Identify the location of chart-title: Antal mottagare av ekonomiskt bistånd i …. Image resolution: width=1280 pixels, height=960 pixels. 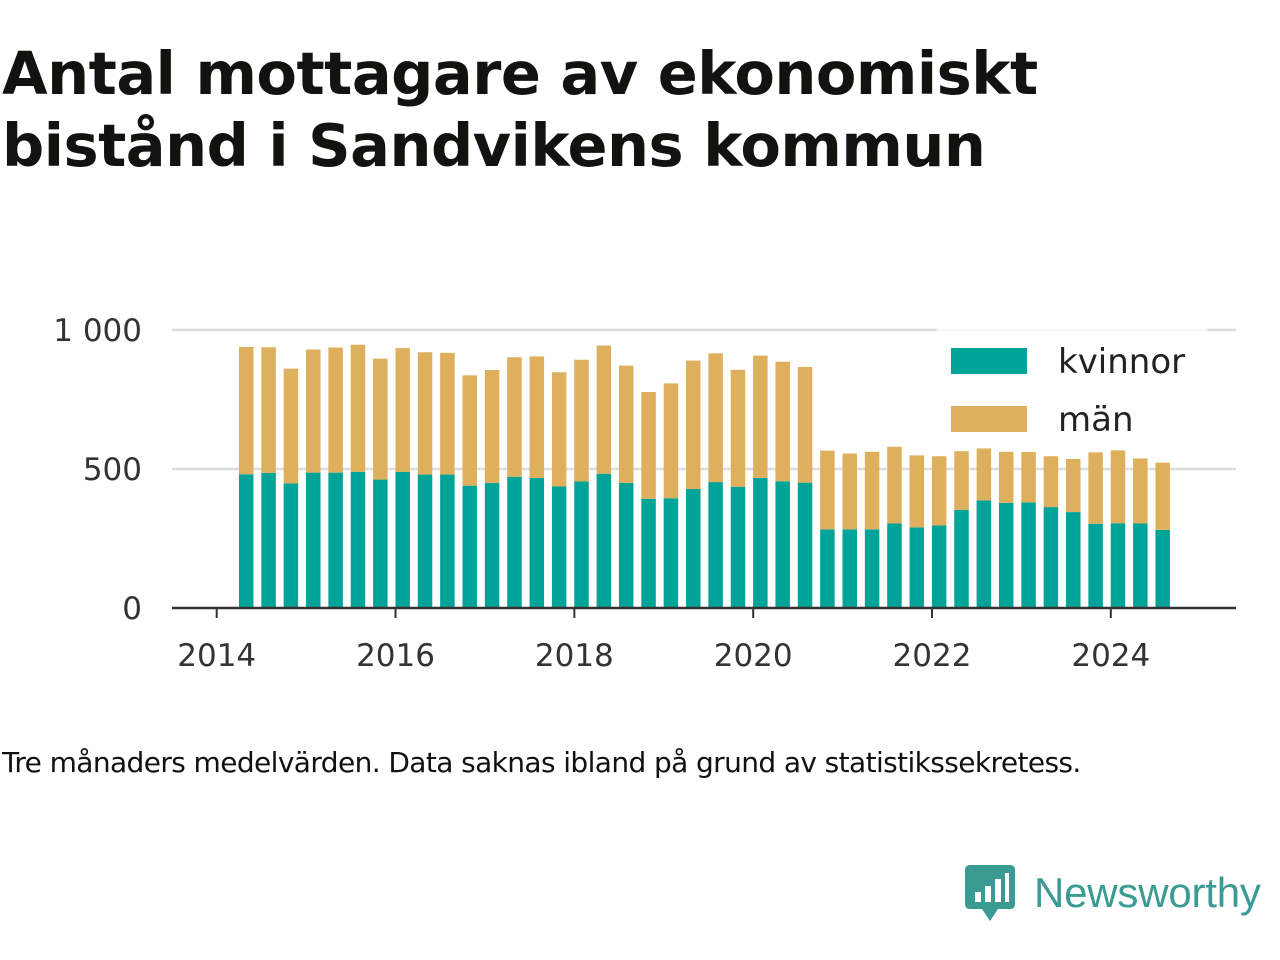
(520, 109).